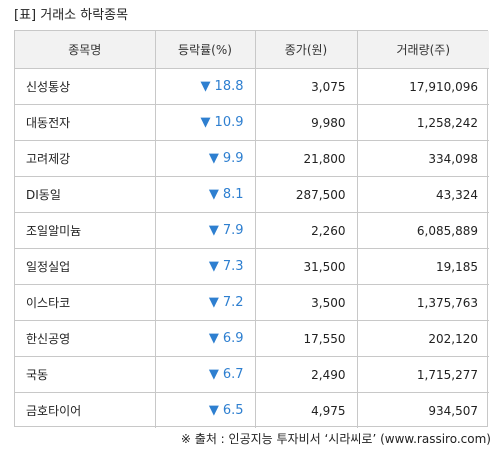 The height and width of the screenshot is (451, 503). I want to click on table-row: 이스타코 ▼ 7.2 3,500 1,375,763, so click(252, 302).